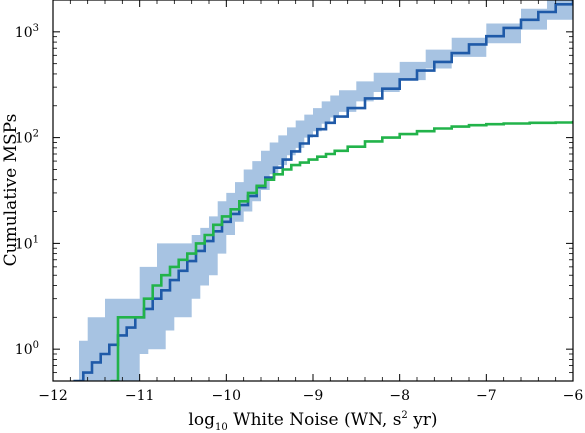 The image size is (585, 433). I want to click on y-tick-label: 10⁰, so click(27, 349).